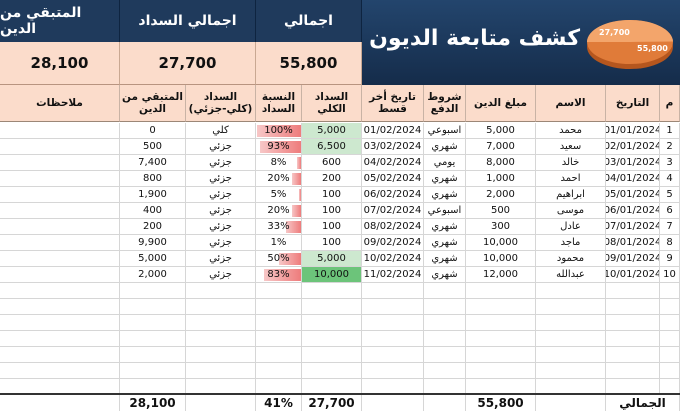 This screenshot has height=411, width=680. I want to click on cell-remaining: 500, so click(153, 147).